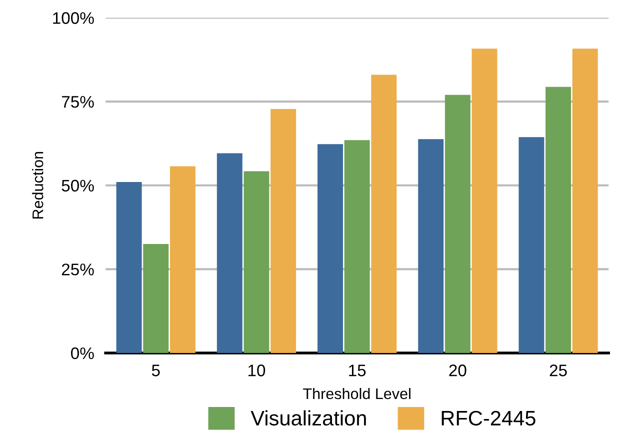 Image resolution: width=621 pixels, height=444 pixels. What do you see at coordinates (156, 370) in the screenshot?
I see `x-tick-label: 5` at bounding box center [156, 370].